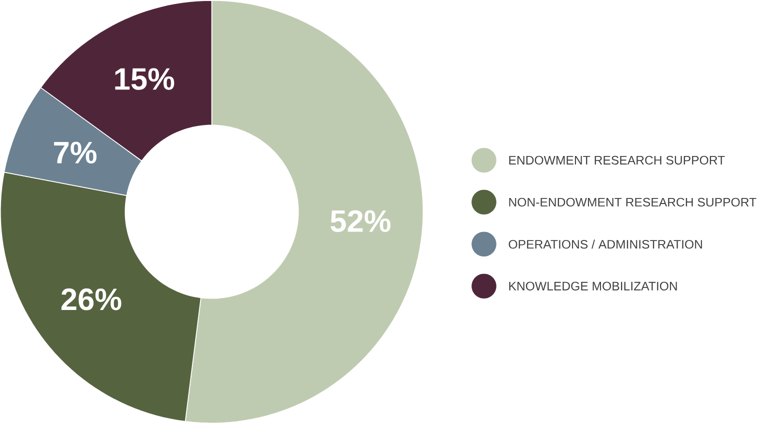 This screenshot has width=760, height=424. What do you see at coordinates (75, 153) in the screenshot?
I see `data-label: 7%` at bounding box center [75, 153].